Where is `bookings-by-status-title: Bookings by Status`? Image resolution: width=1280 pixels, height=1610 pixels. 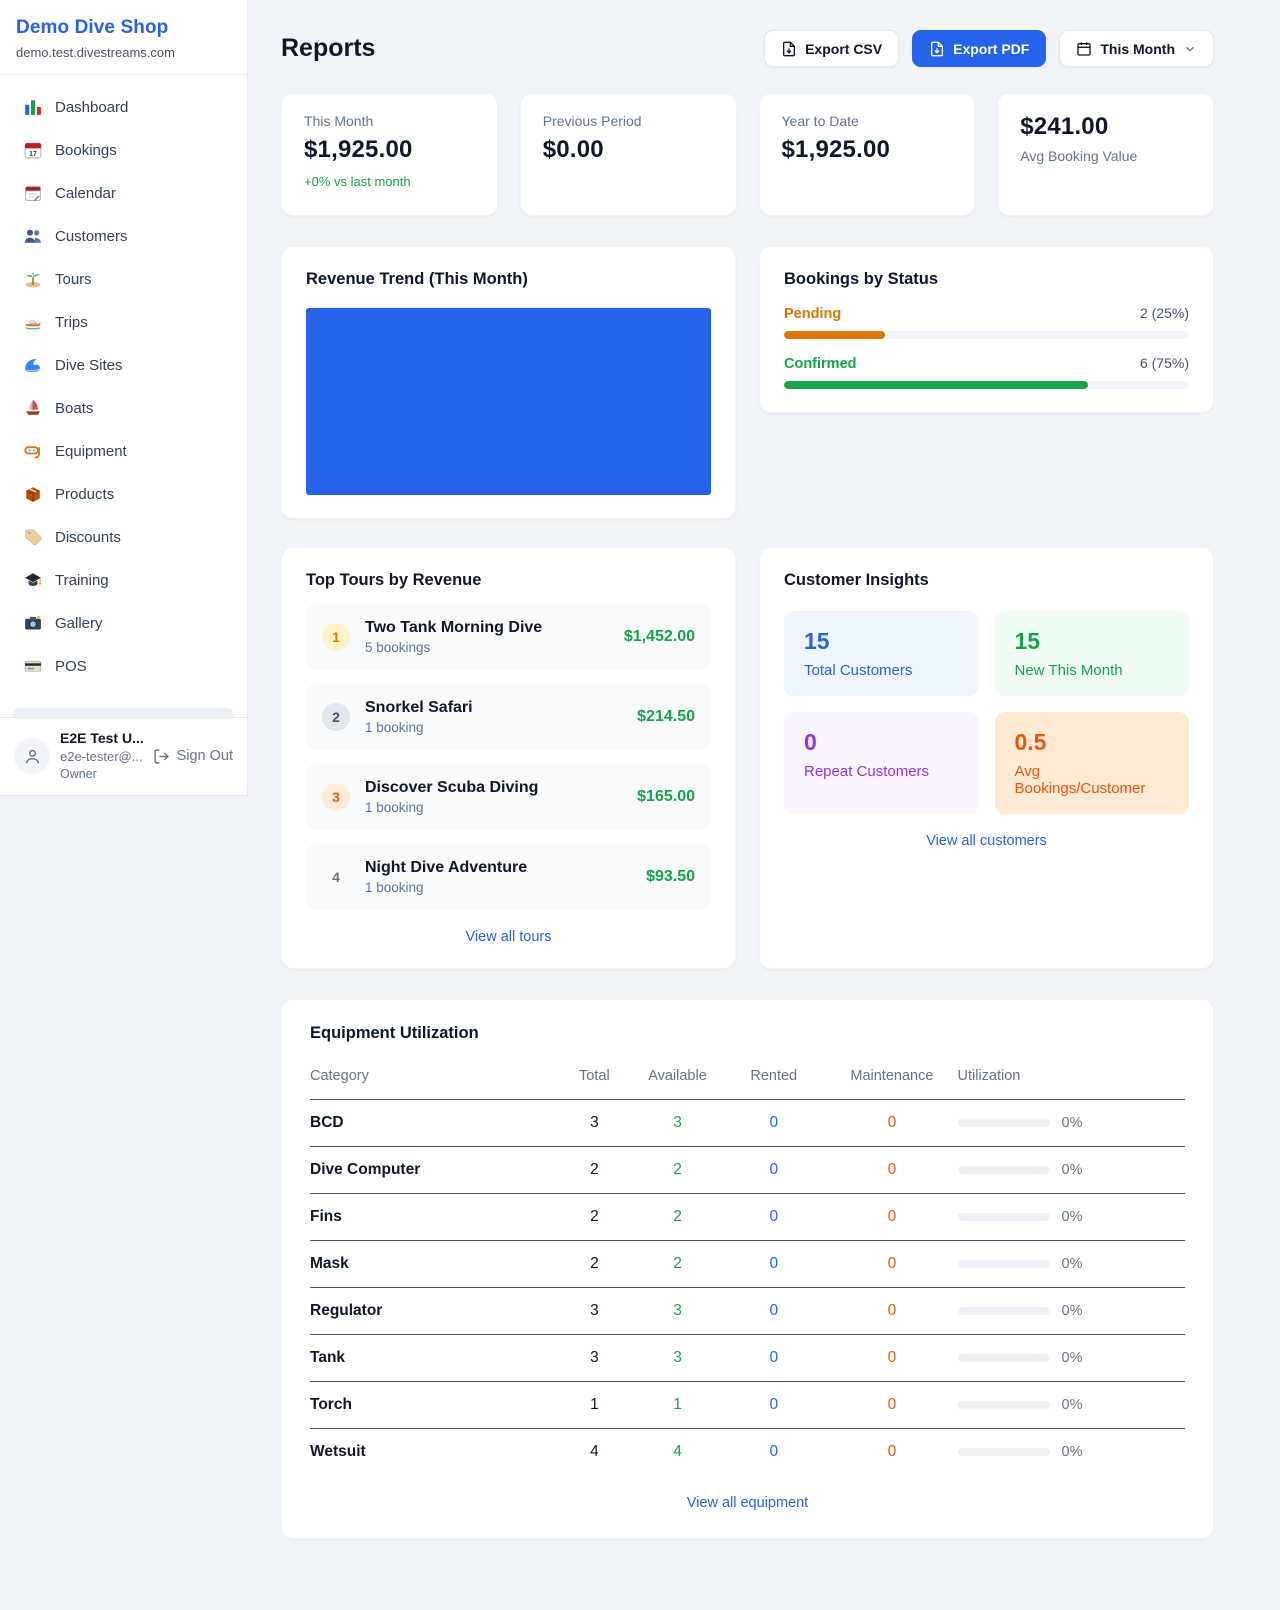
bookings-by-status-title: Bookings by Status is located at coordinates (861, 279).